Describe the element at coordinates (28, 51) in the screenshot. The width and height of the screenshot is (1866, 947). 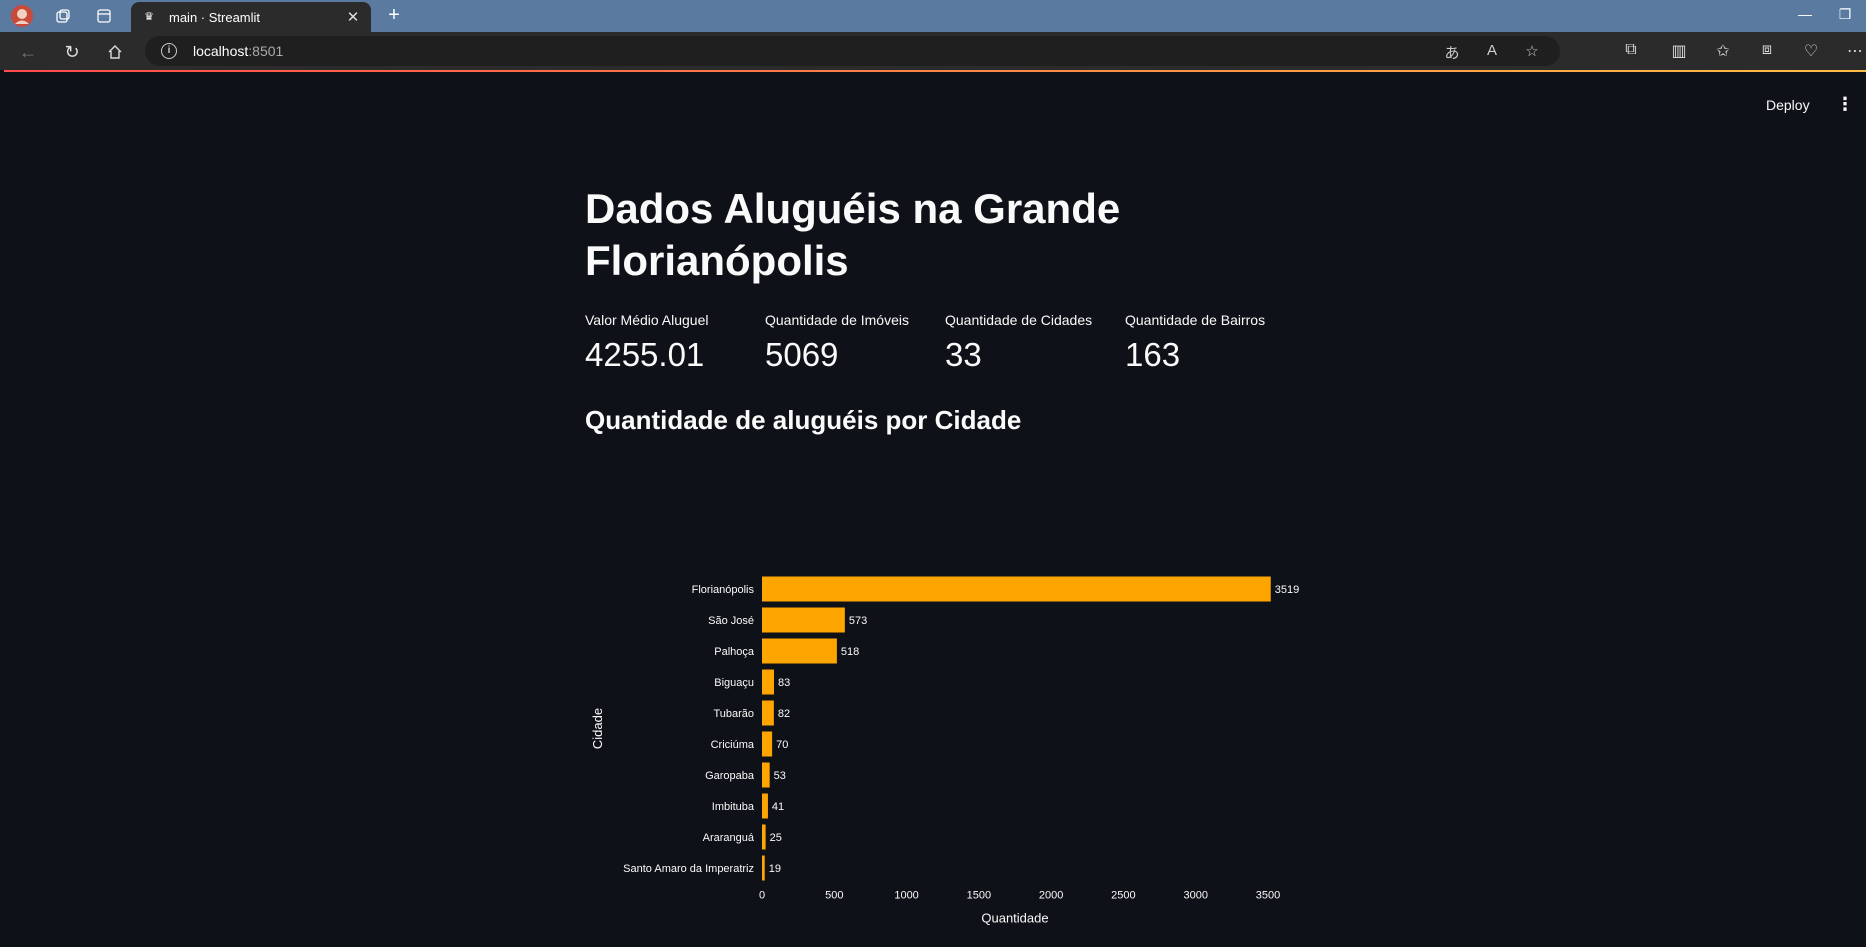
I see `back-icon: ←` at that location.